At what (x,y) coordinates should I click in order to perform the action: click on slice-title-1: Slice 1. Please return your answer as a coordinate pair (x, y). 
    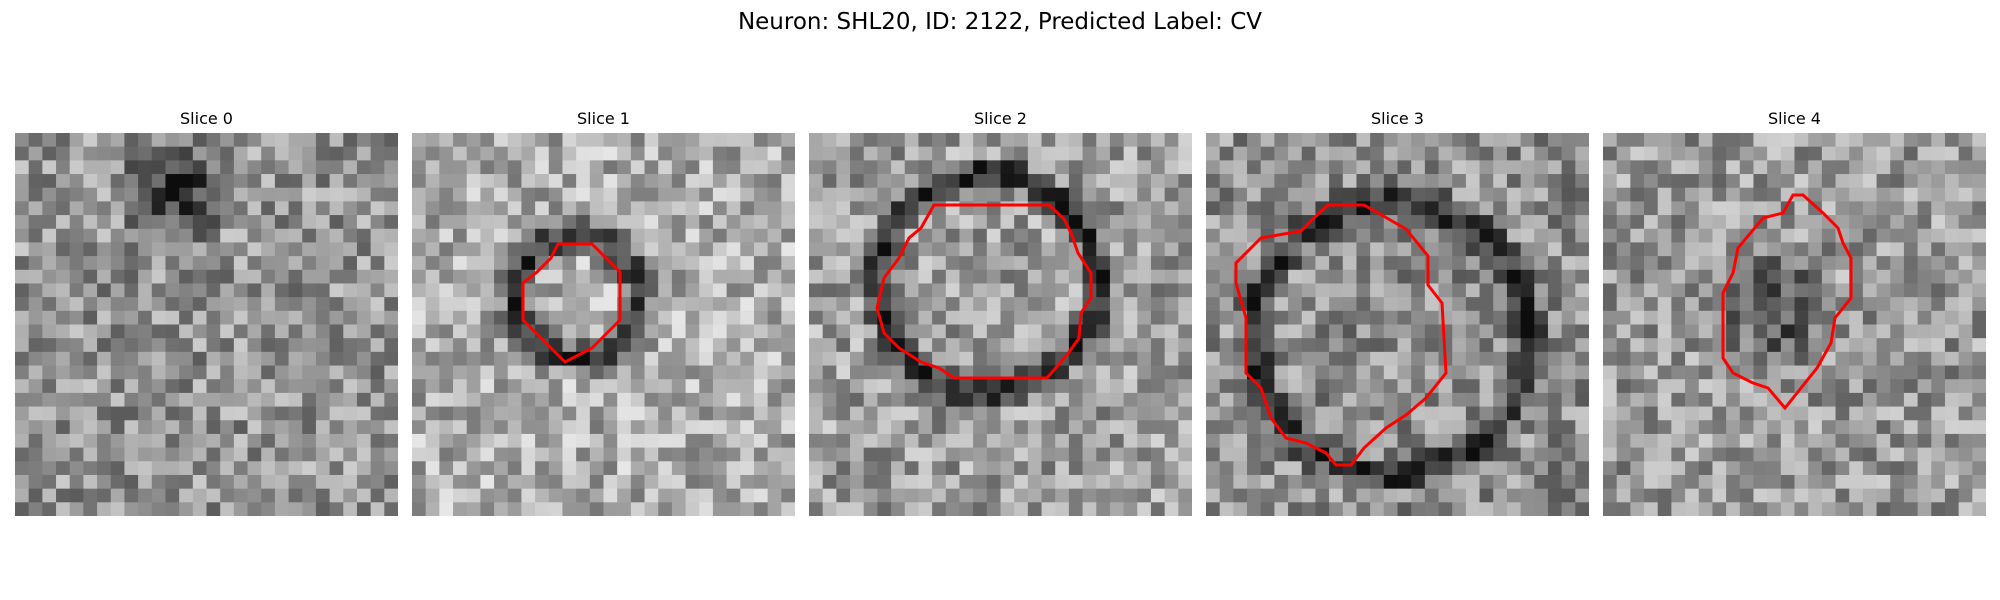
    Looking at the image, I should click on (603, 118).